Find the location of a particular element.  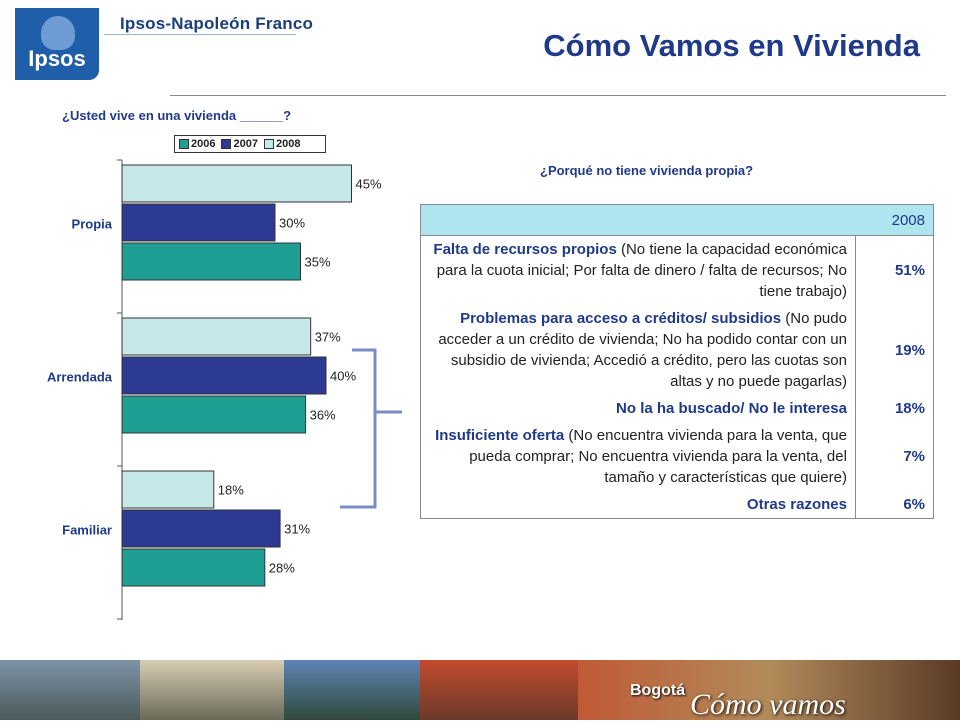

reason-percentage: 51% is located at coordinates (909, 270).